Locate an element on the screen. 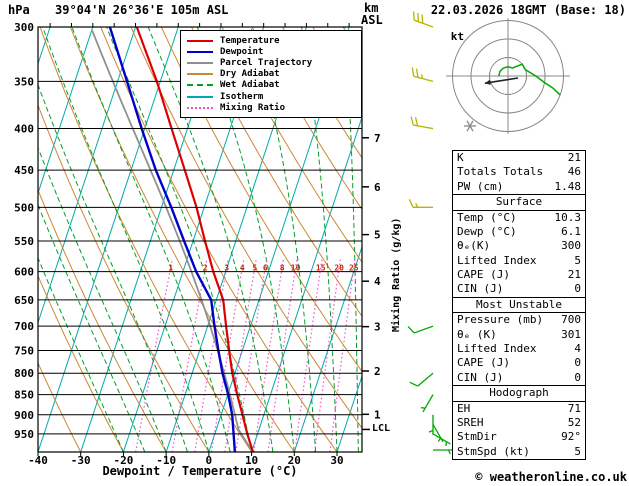 This screenshot has width=629, height=486. legend-item-isotherm: Isotherm is located at coordinates (271, 96).